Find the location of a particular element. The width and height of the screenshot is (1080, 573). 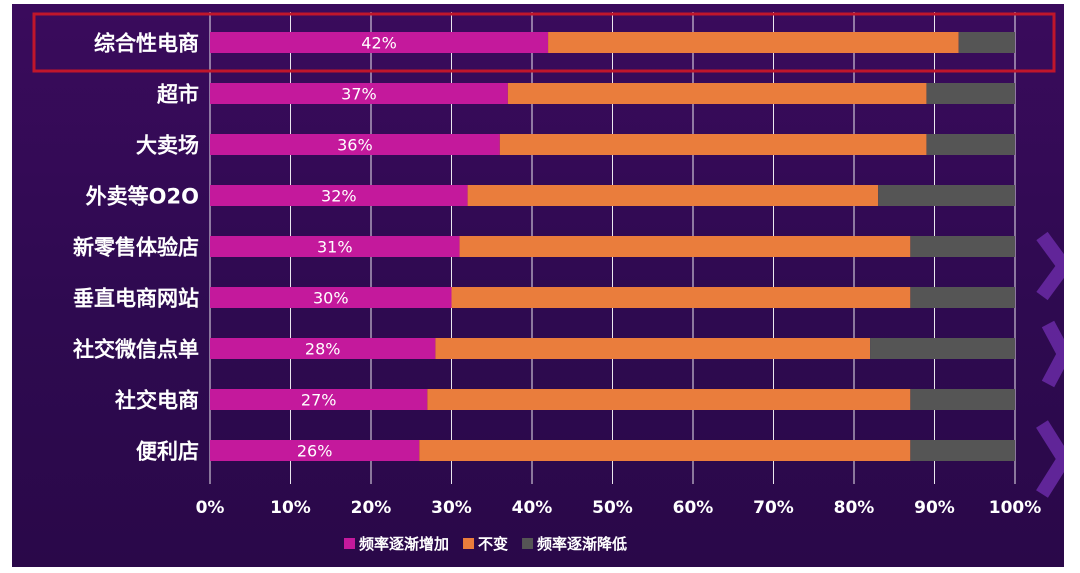

highlight-box is located at coordinates (544, 42).